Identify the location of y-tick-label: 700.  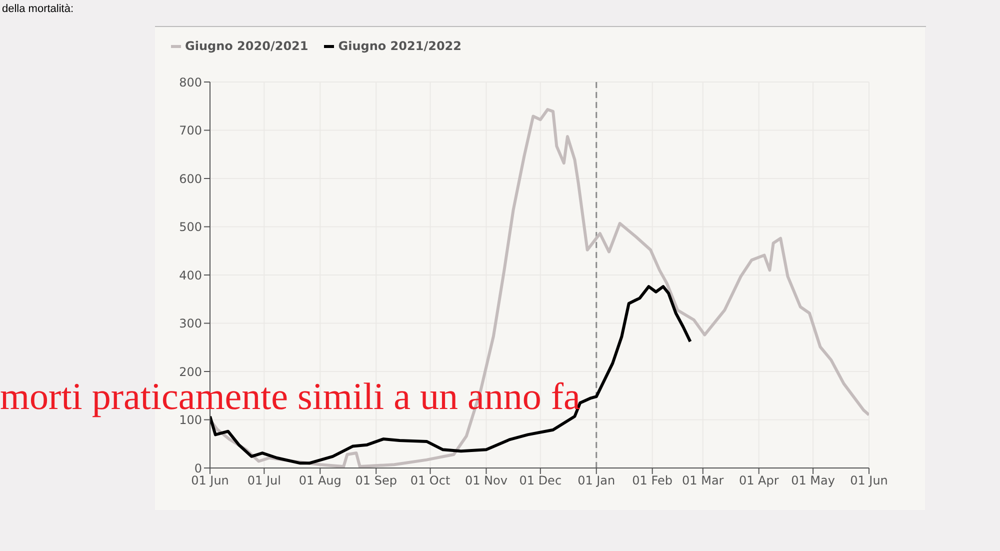
(190, 131).